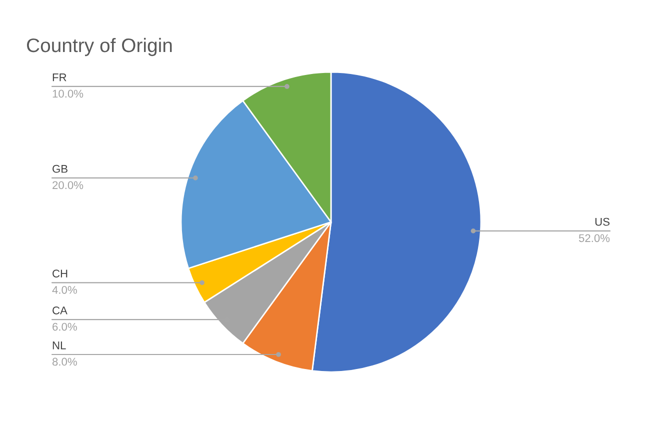  I want to click on slice-label: GB, so click(60, 168).